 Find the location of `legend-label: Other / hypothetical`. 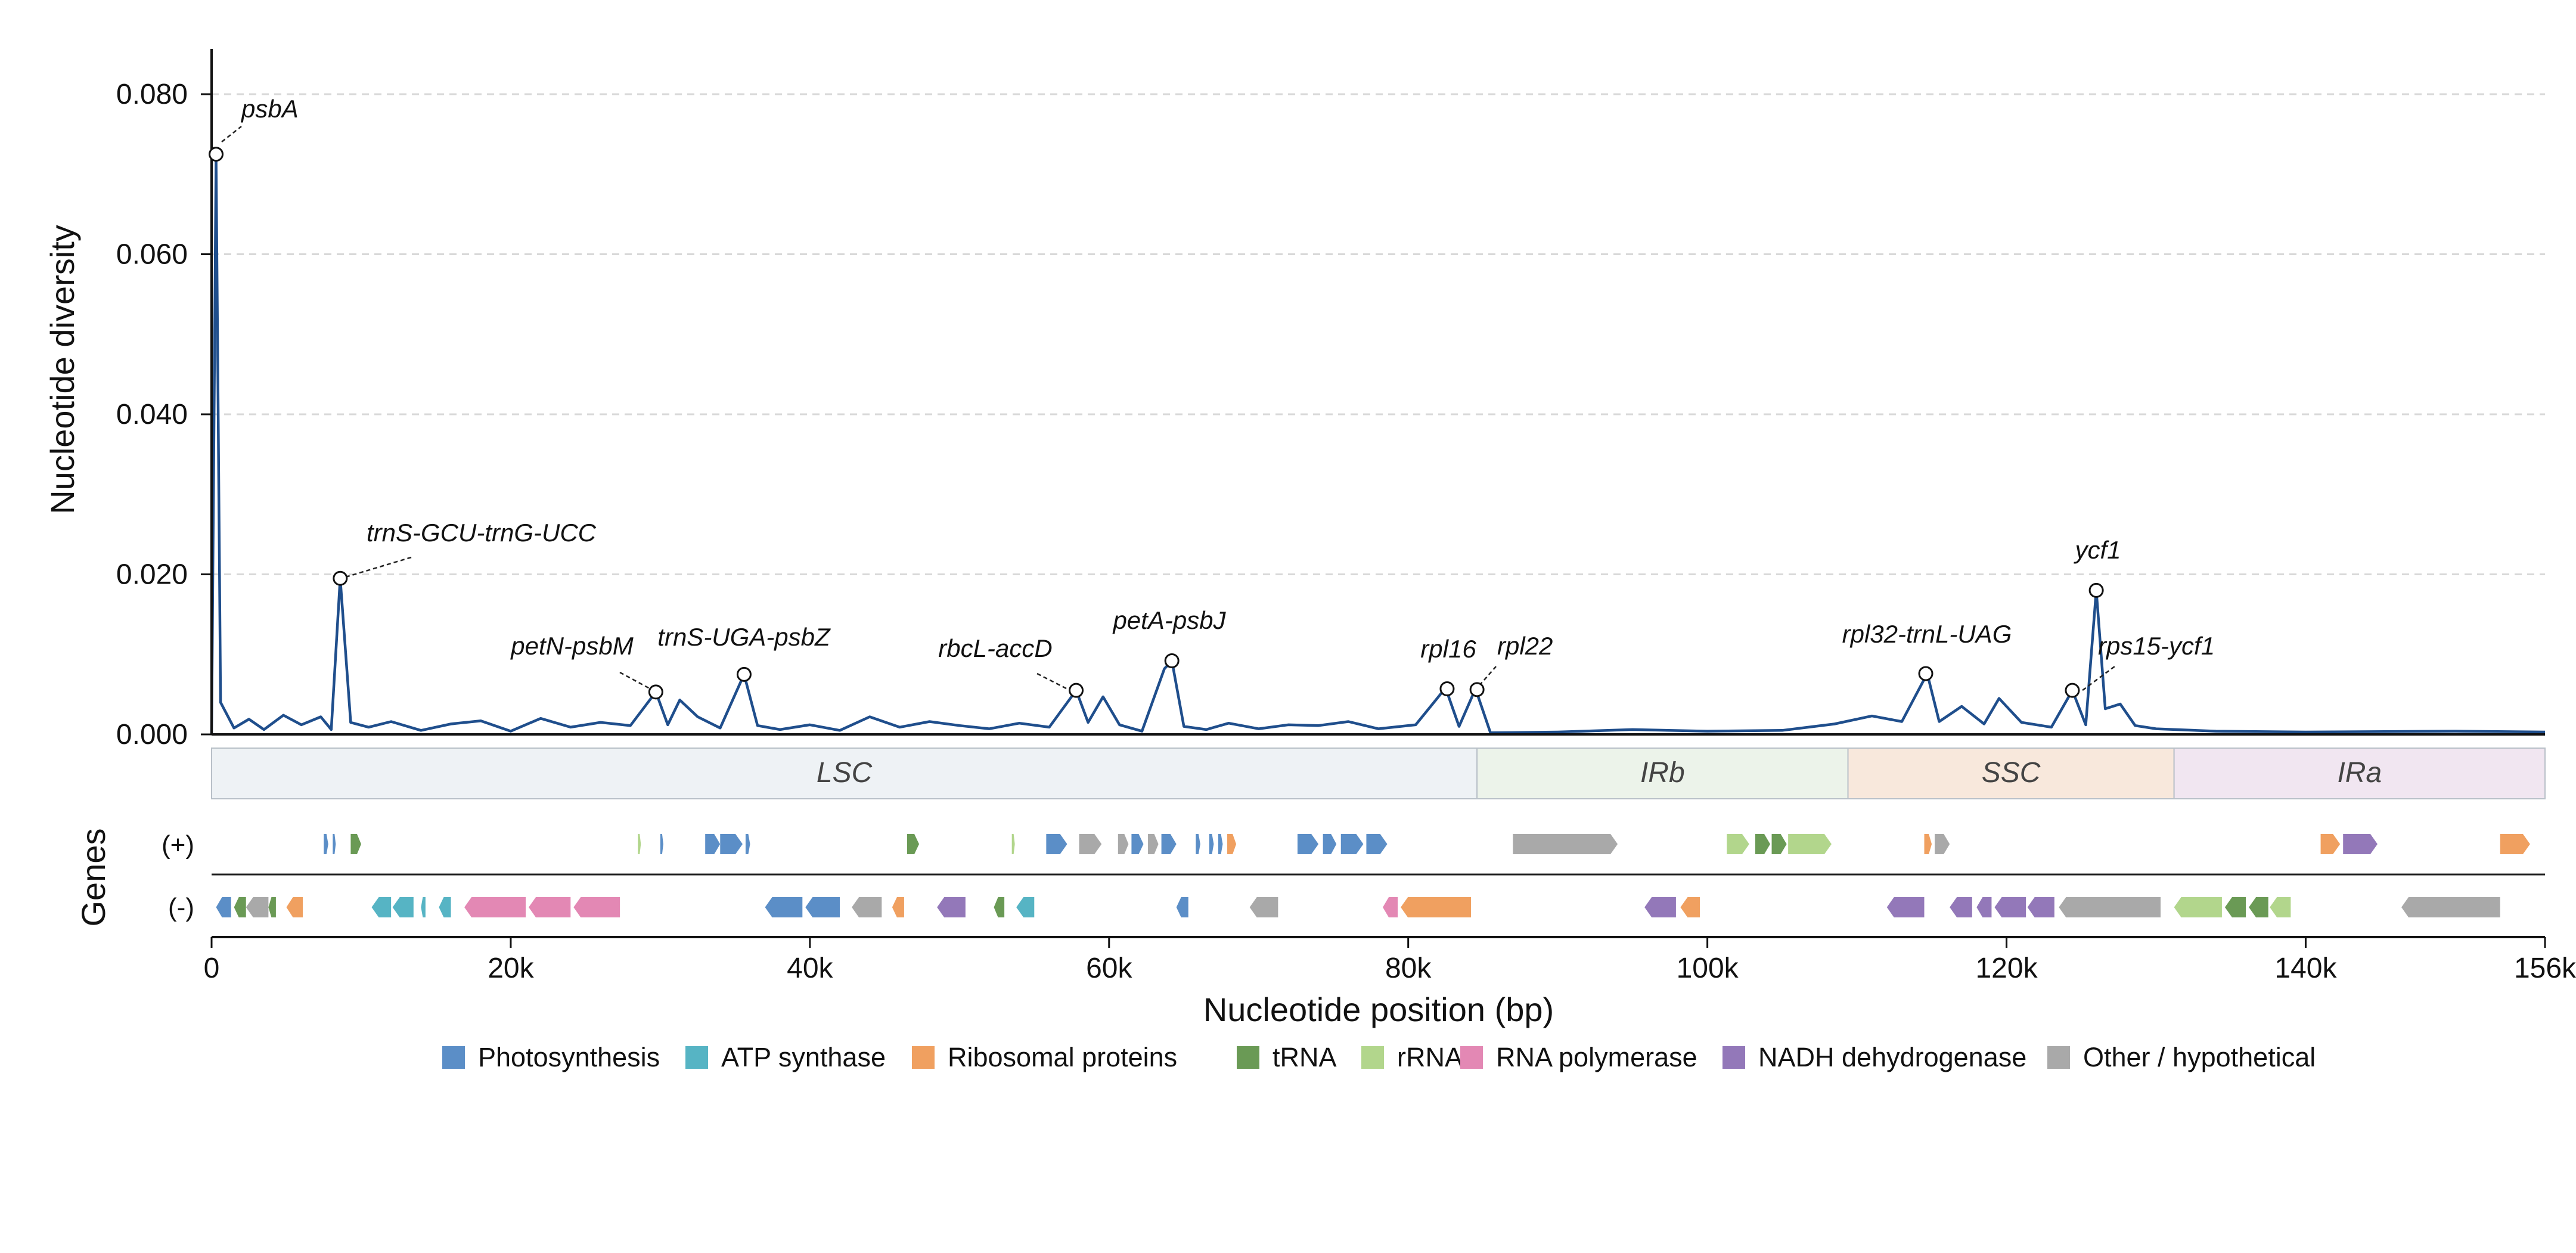

legend-label: Other / hypothetical is located at coordinates (2200, 1057).